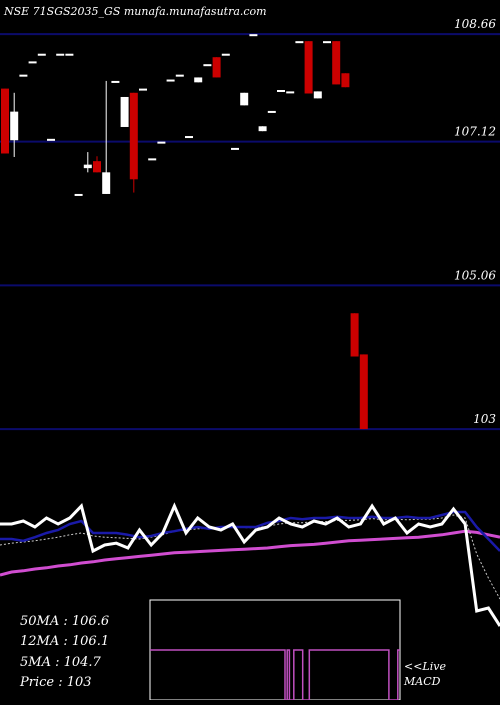 The width and height of the screenshot is (500, 705). What do you see at coordinates (135, 11) in the screenshot?
I see `chart-title: NSE 71SGS2035_GS munafa.munafasutra.com` at bounding box center [135, 11].